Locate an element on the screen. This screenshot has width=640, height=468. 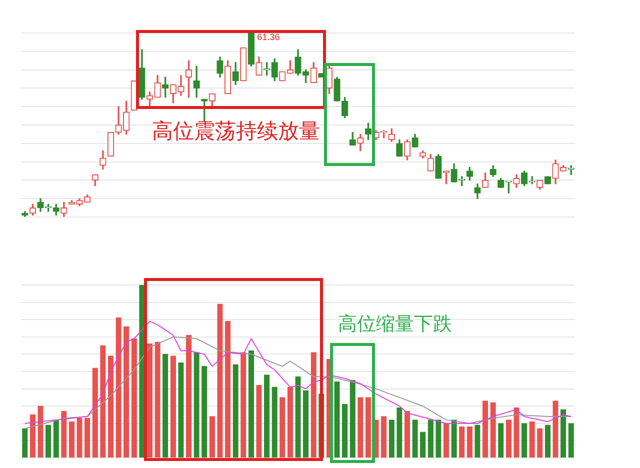
annotation: 高位缩量下跌 is located at coordinates (395, 324).